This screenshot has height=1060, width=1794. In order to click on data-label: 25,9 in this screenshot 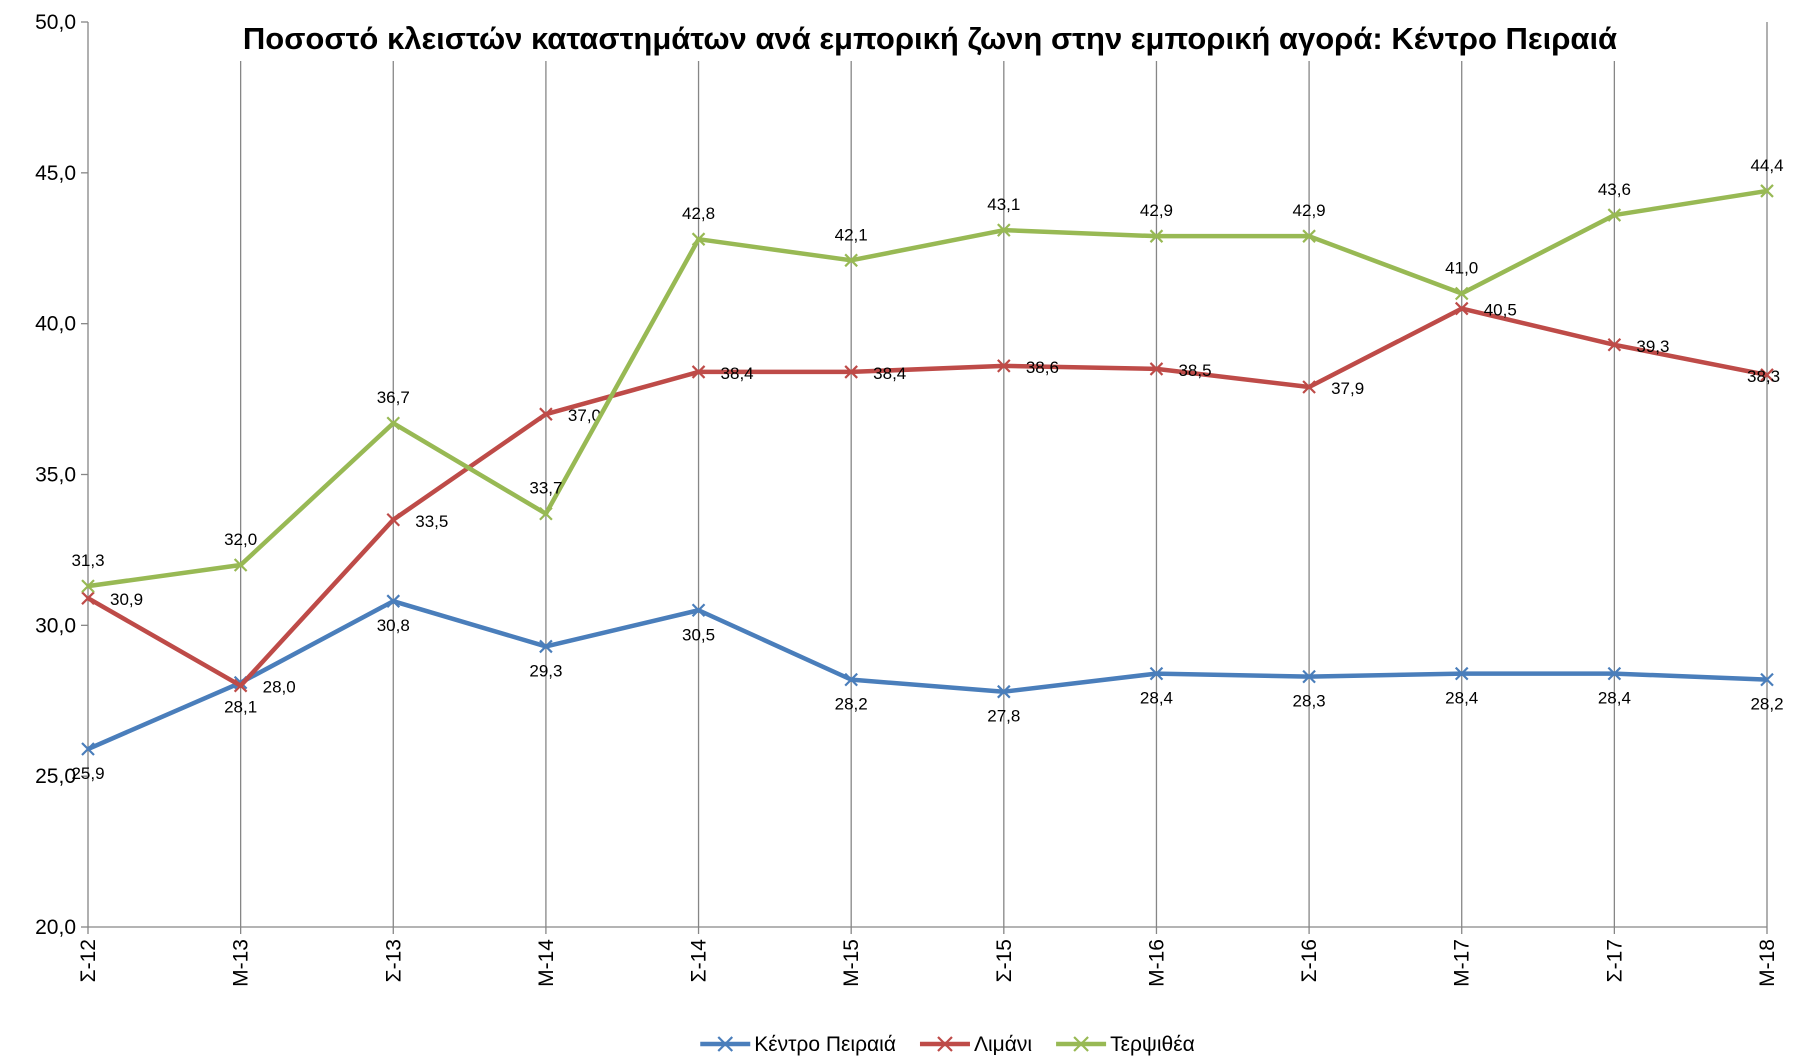, I will do `click(87, 773)`.